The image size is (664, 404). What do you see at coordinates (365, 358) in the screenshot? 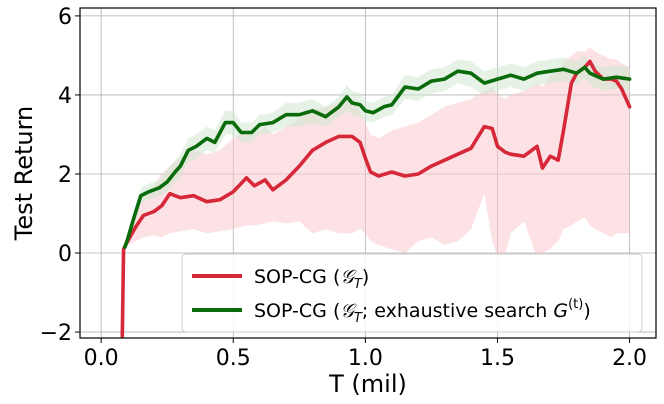
I see `x-tick-label: 1.0` at bounding box center [365, 358].